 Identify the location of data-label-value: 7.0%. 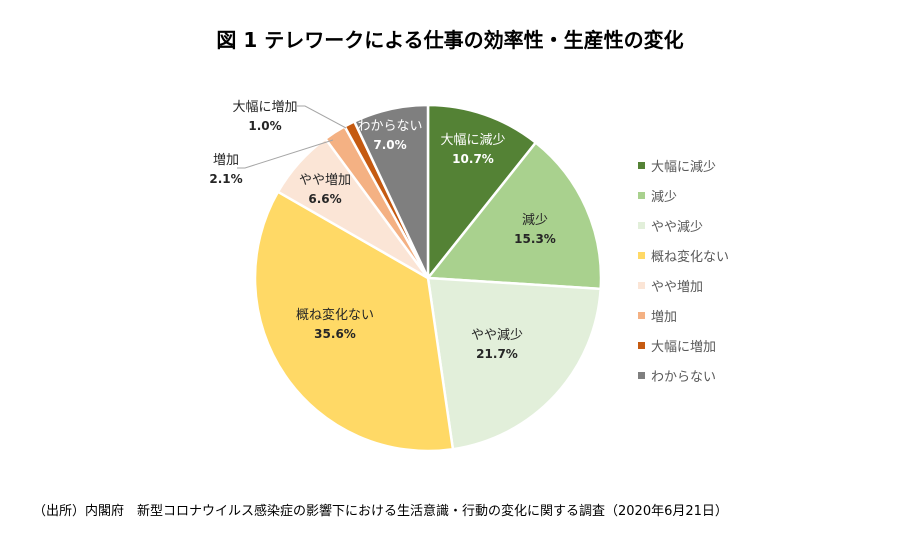
(390, 145).